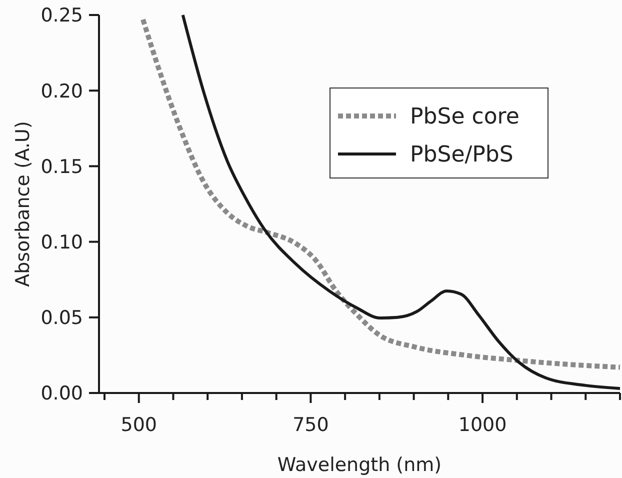 Image resolution: width=622 pixels, height=478 pixels. What do you see at coordinates (462, 155) in the screenshot?
I see `legend-label: PbSe/PbS` at bounding box center [462, 155].